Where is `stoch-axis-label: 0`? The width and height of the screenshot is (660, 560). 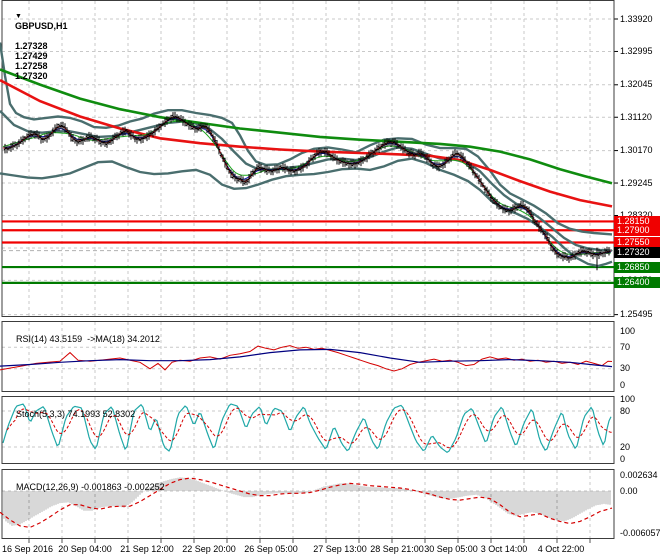 stoch-axis-label: 0 is located at coordinates (623, 458).